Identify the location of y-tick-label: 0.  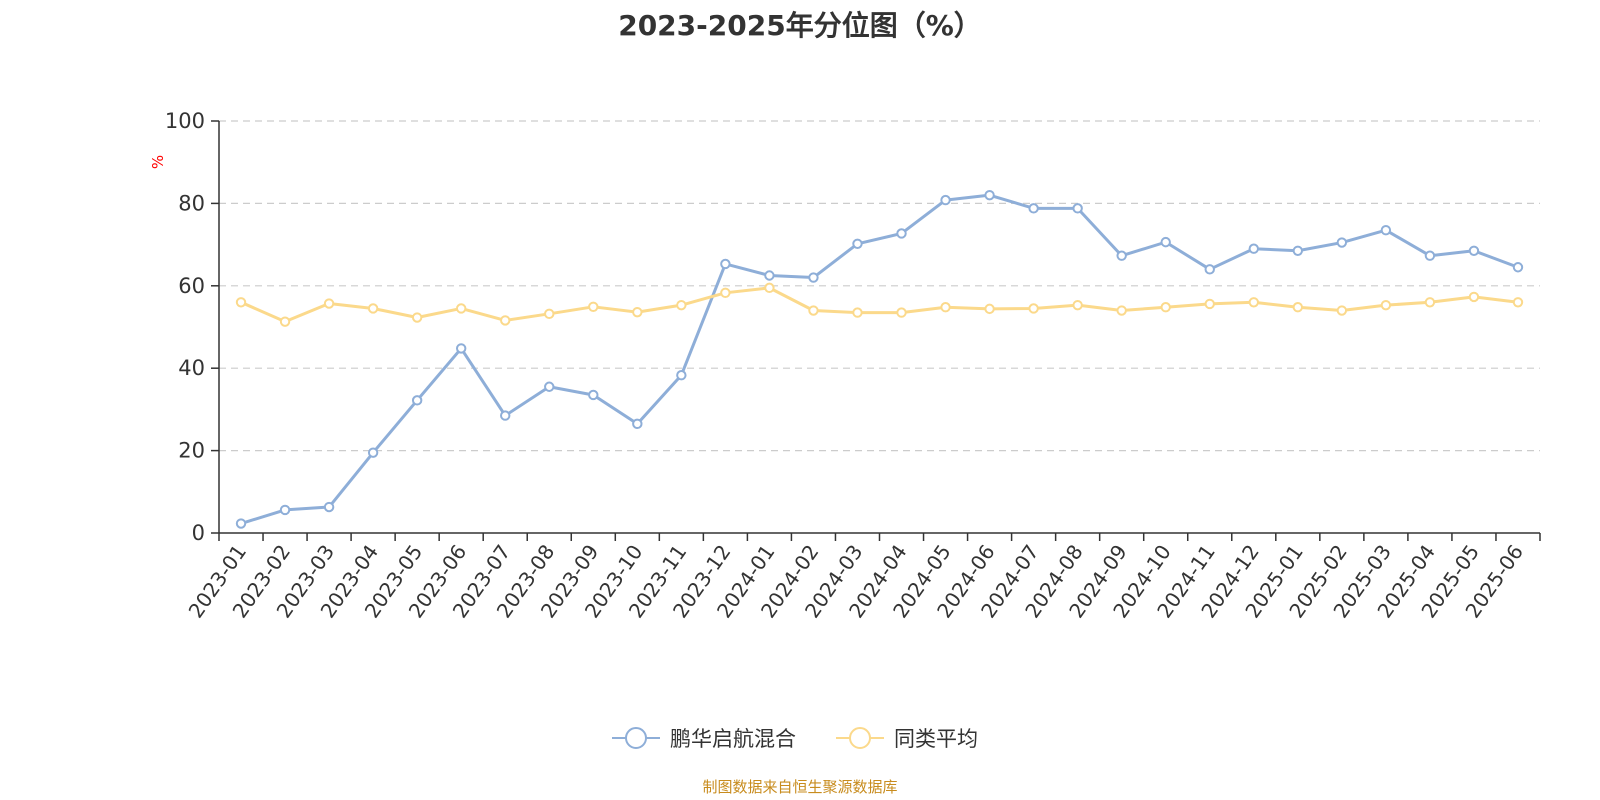
(198, 533).